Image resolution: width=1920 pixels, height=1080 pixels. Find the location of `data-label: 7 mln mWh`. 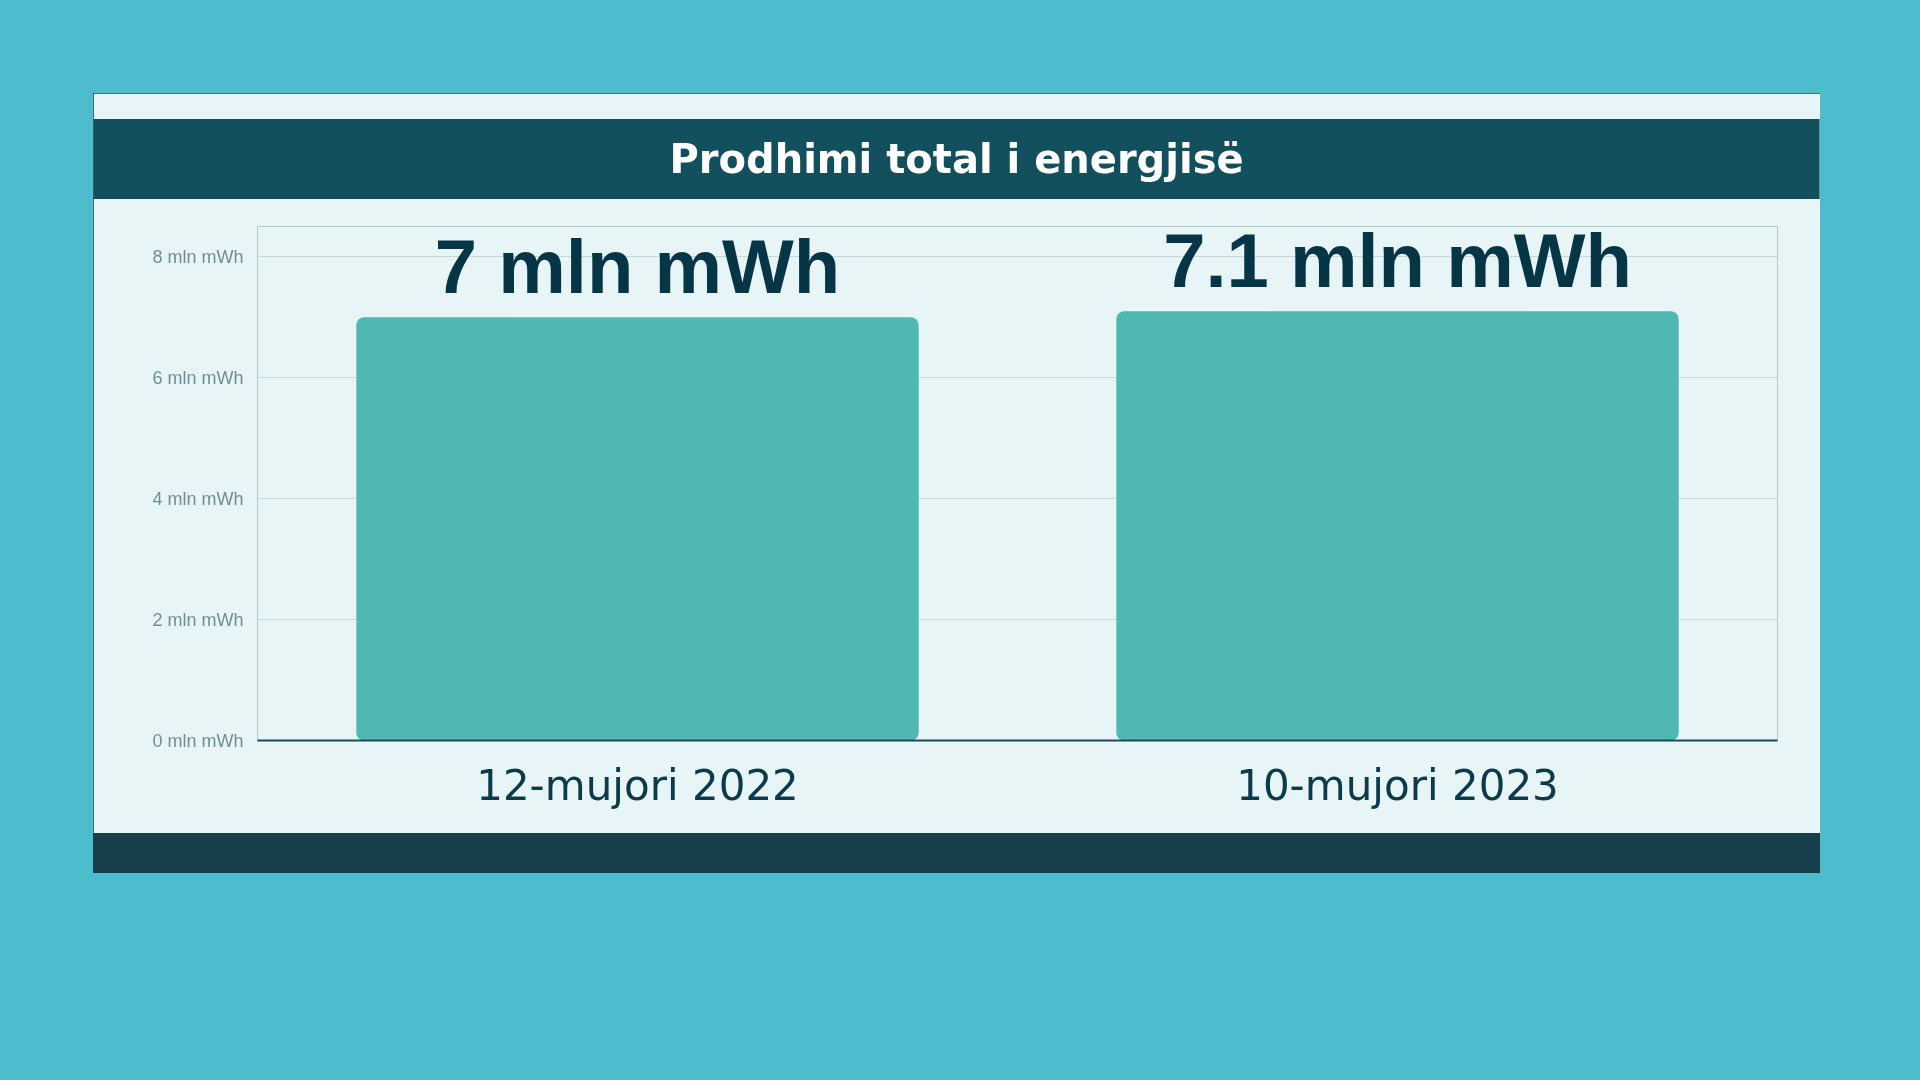

data-label: 7 mln mWh is located at coordinates (637, 267).